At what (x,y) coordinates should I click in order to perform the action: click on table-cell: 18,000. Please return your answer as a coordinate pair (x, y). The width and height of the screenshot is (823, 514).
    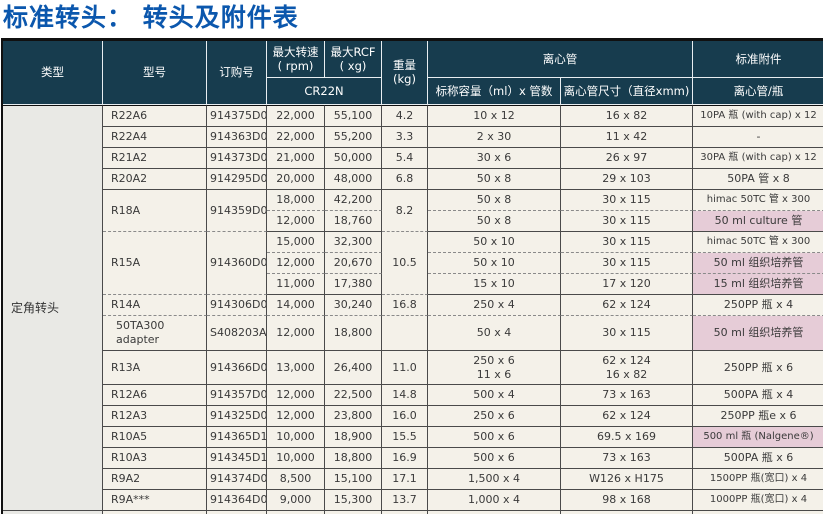
    Looking at the image, I should click on (296, 200).